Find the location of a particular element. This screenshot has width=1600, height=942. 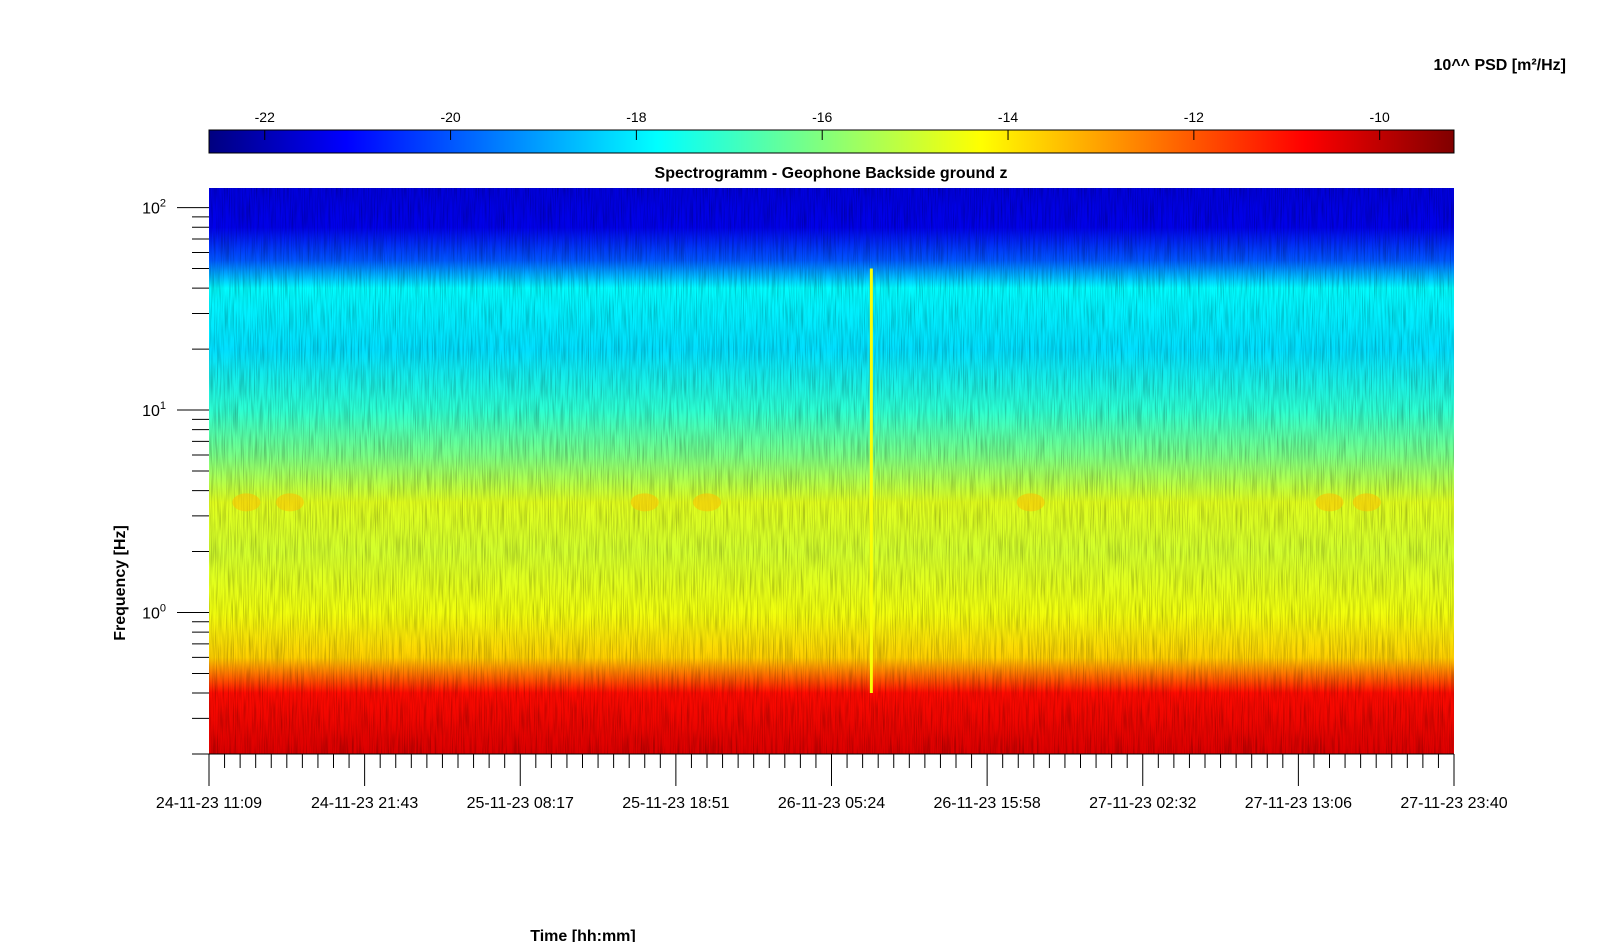

x-tick-label: 27-11-23 02:32 is located at coordinates (1142, 803).